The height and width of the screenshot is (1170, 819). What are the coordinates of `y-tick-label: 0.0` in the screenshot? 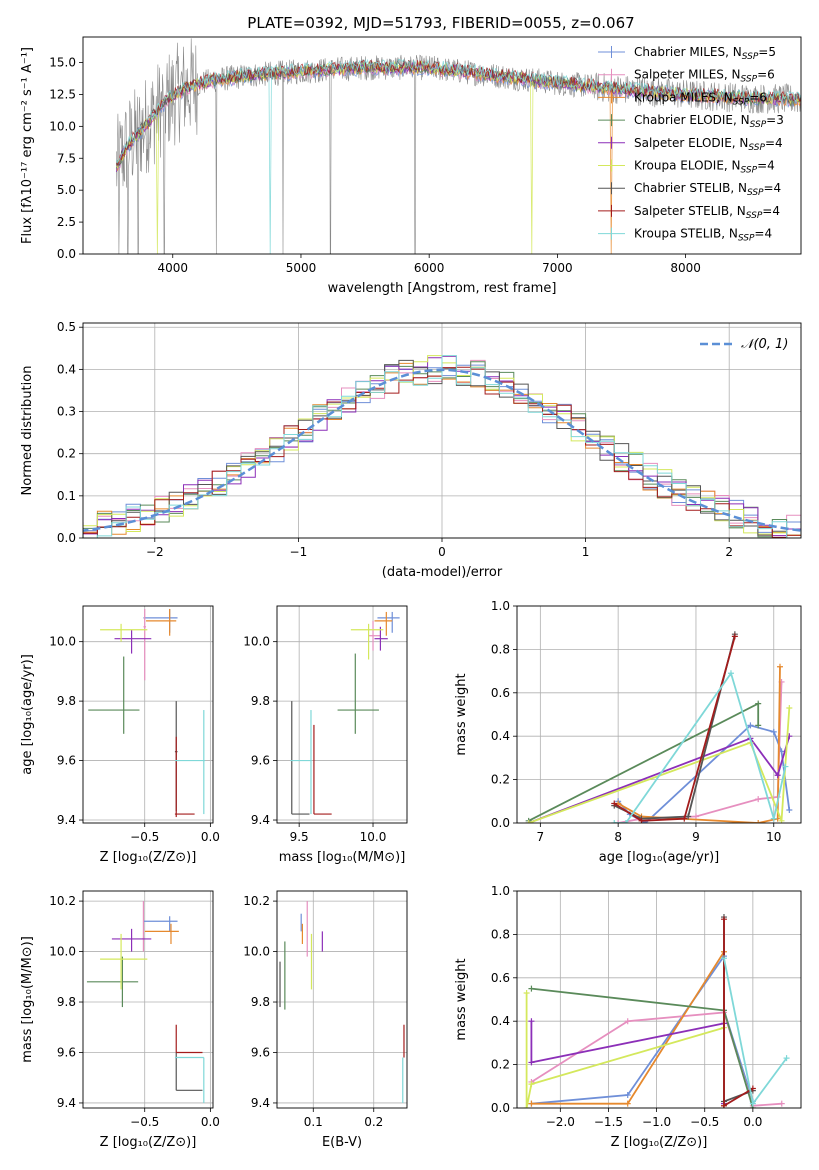 It's located at (500, 823).